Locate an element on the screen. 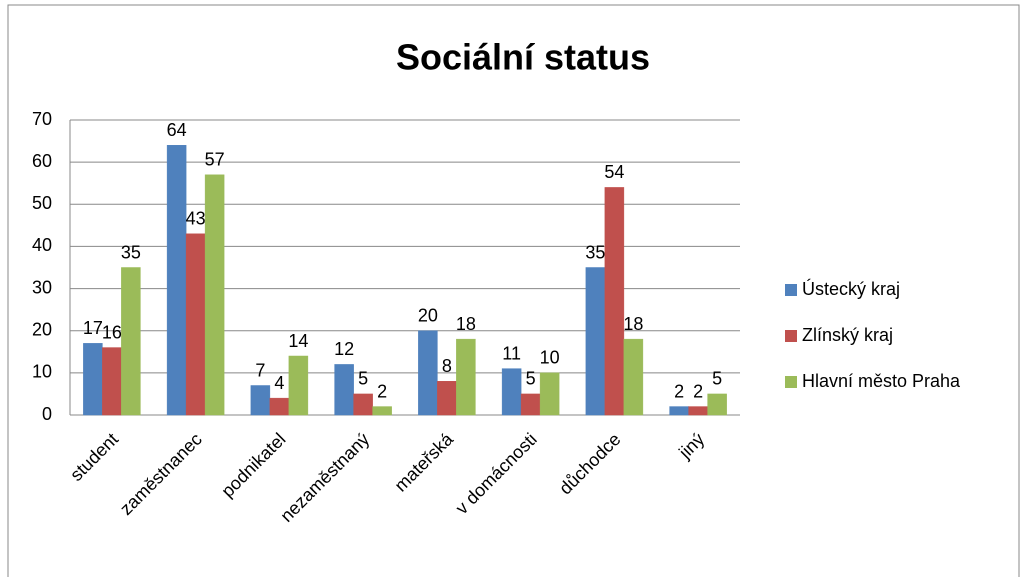 The height and width of the screenshot is (577, 1027). y-tick-label: 70 is located at coordinates (42, 119).